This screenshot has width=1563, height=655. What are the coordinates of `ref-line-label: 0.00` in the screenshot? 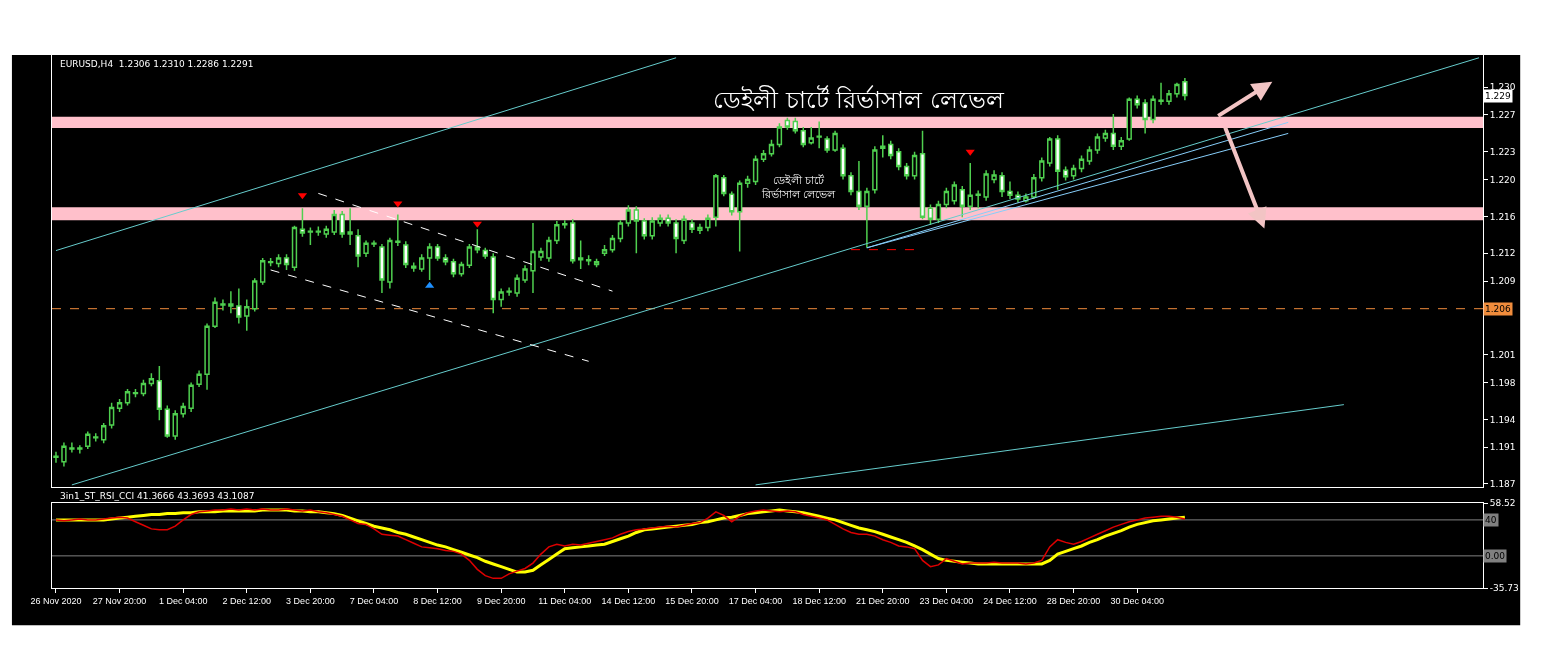 It's located at (1495, 556).